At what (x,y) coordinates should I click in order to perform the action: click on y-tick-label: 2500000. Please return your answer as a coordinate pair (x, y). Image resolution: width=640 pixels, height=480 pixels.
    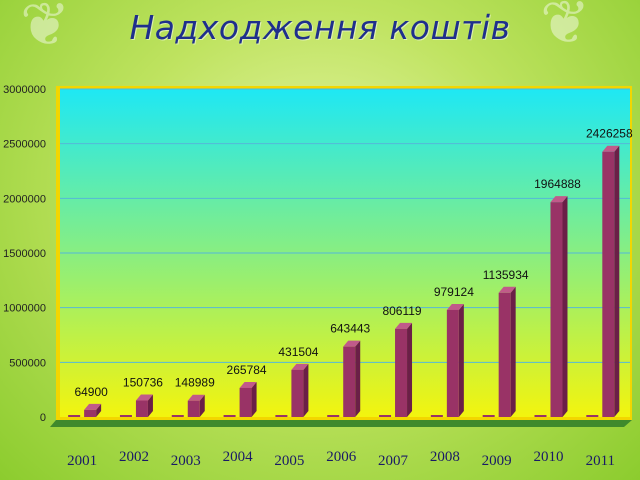
    Looking at the image, I should click on (24, 145).